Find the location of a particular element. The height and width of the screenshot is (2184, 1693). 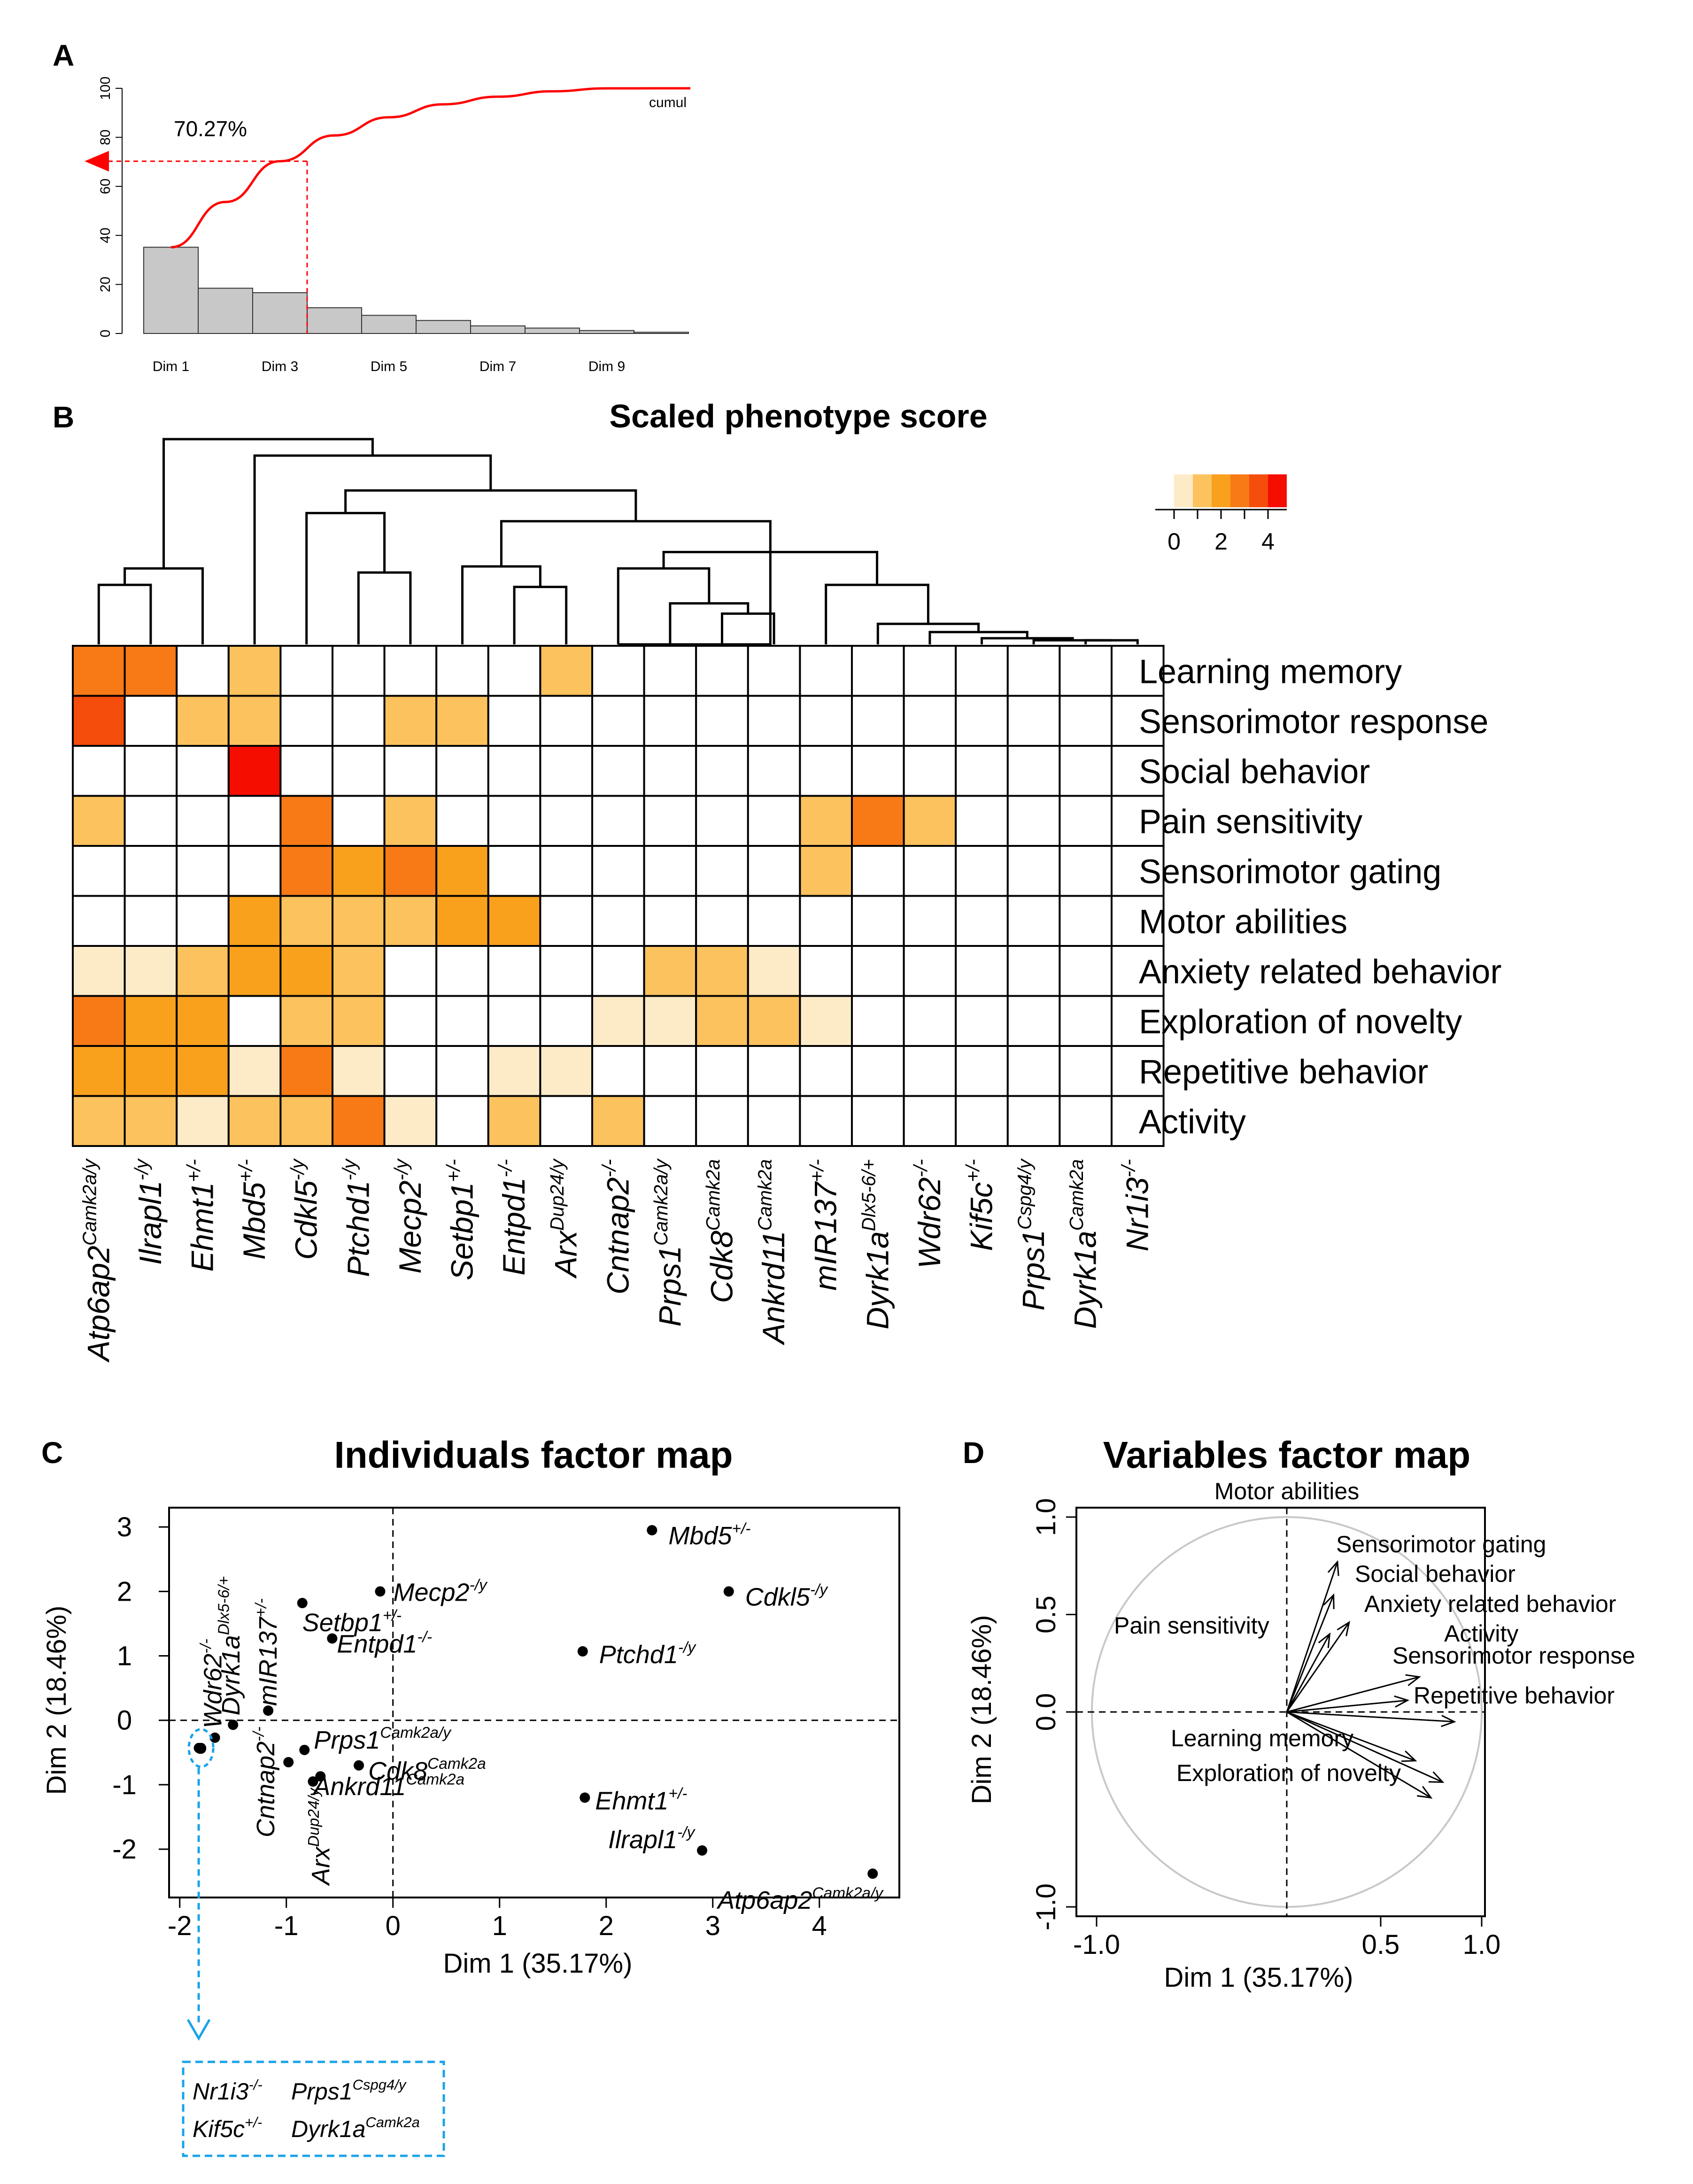

y-tick-label: 3 is located at coordinates (124, 1527).